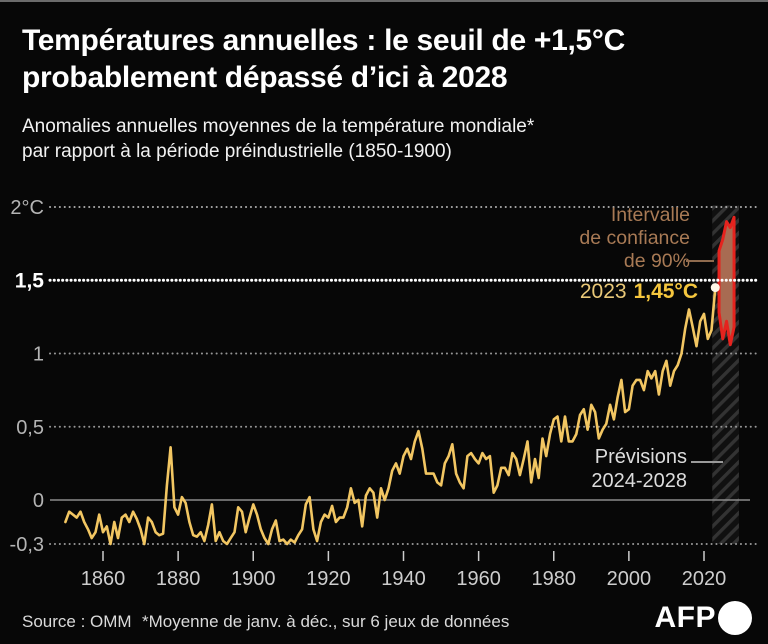  I want to click on forecast-leader-line, so click(707, 462).